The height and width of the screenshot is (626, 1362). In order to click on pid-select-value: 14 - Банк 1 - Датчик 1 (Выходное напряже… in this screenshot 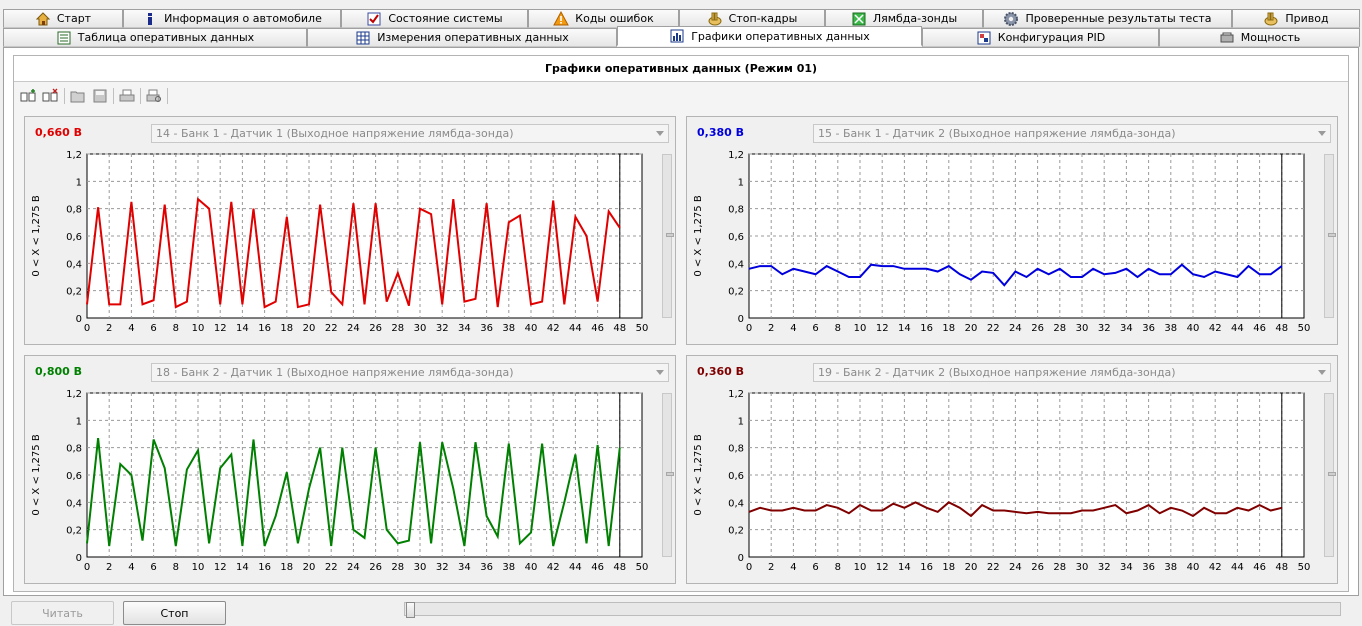, I will do `click(335, 133)`.